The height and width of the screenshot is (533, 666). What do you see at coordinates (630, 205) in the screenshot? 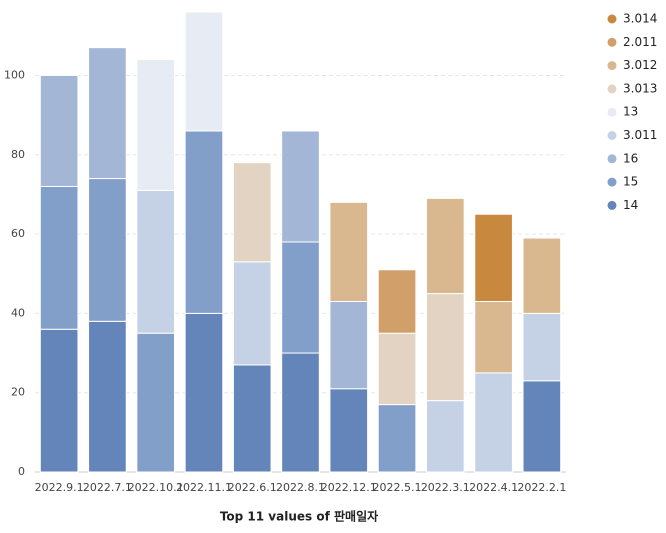
I see `legend-label: 14` at bounding box center [630, 205].